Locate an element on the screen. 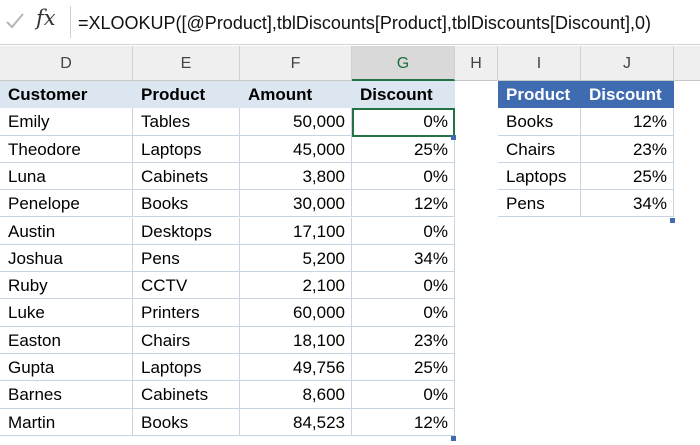  cell-amount: 30,000 is located at coordinates (296, 204).